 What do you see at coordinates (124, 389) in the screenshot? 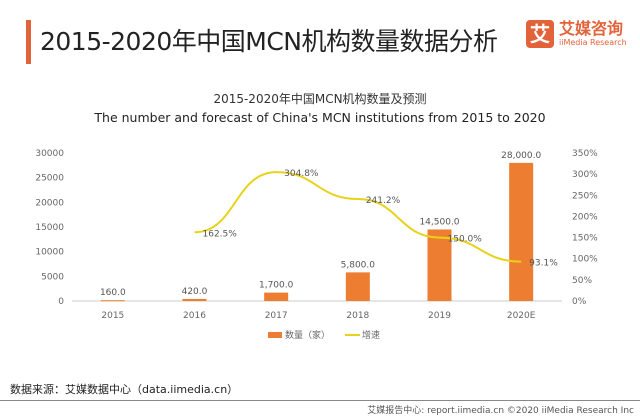
I see `data-source: 数据来源：艾媒数据中心（data.iimedia.cn）` at bounding box center [124, 389].